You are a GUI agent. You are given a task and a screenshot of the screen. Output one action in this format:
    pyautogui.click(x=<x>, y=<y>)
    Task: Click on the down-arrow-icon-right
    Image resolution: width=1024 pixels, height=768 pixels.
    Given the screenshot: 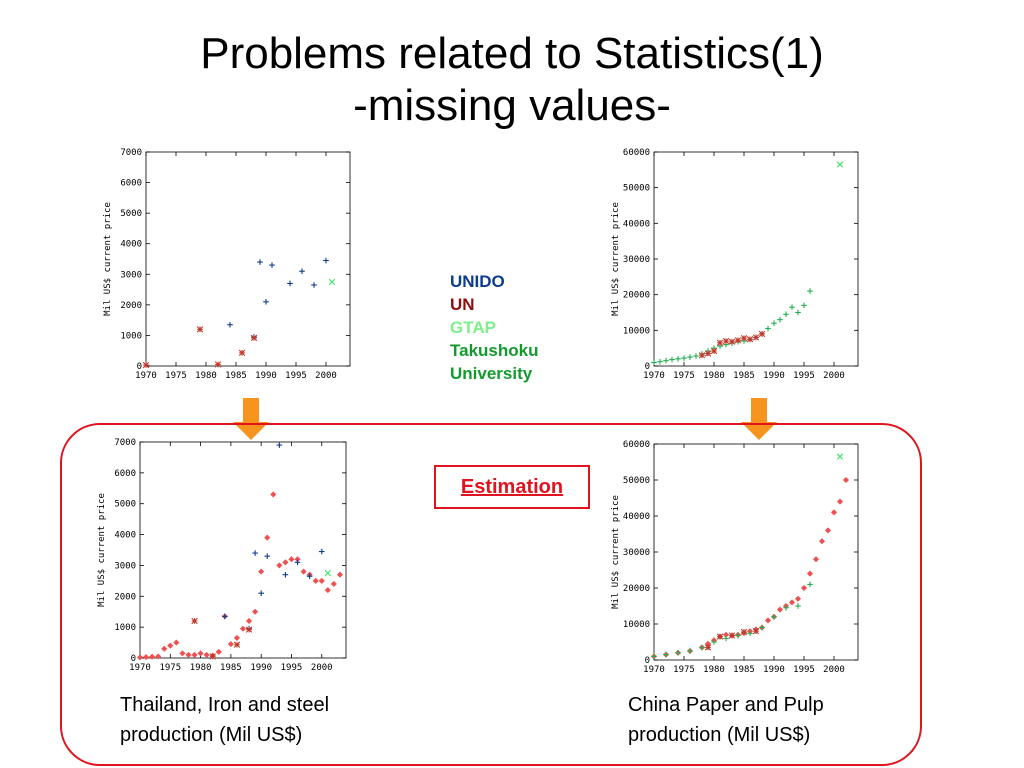 What is the action you would take?
    pyautogui.click(x=759, y=419)
    